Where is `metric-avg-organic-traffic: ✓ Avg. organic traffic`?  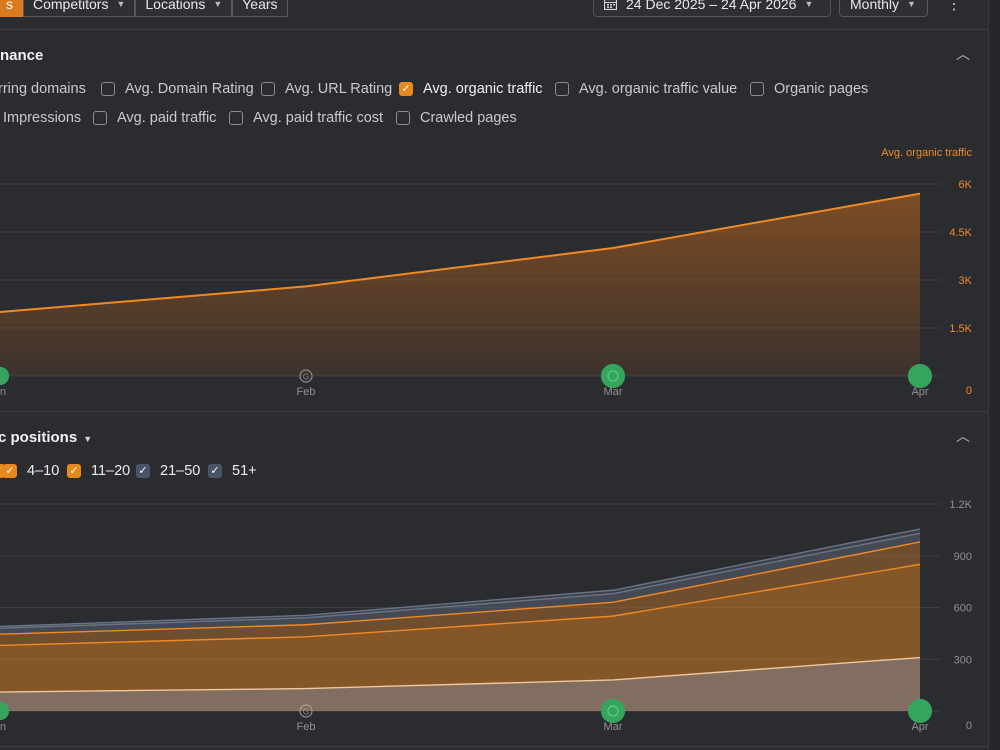
metric-avg-organic-traffic: ✓ Avg. organic traffic is located at coordinates (471, 89).